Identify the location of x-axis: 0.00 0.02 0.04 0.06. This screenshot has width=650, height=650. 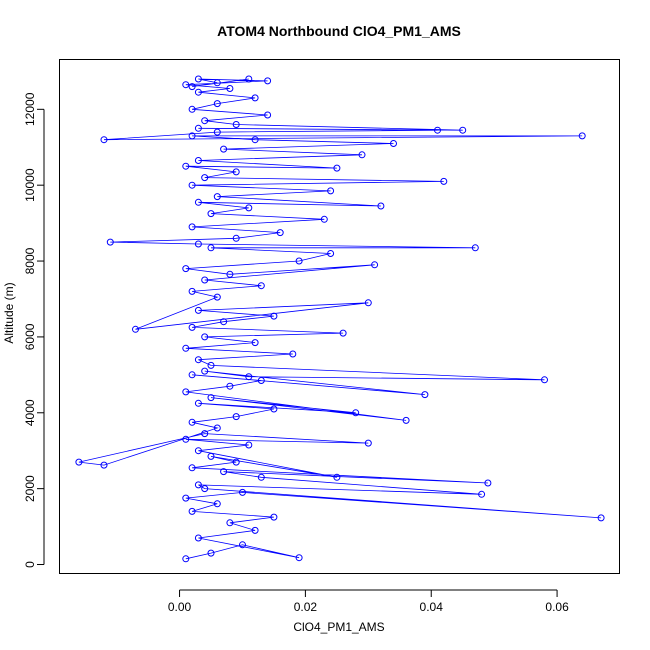
(368, 601).